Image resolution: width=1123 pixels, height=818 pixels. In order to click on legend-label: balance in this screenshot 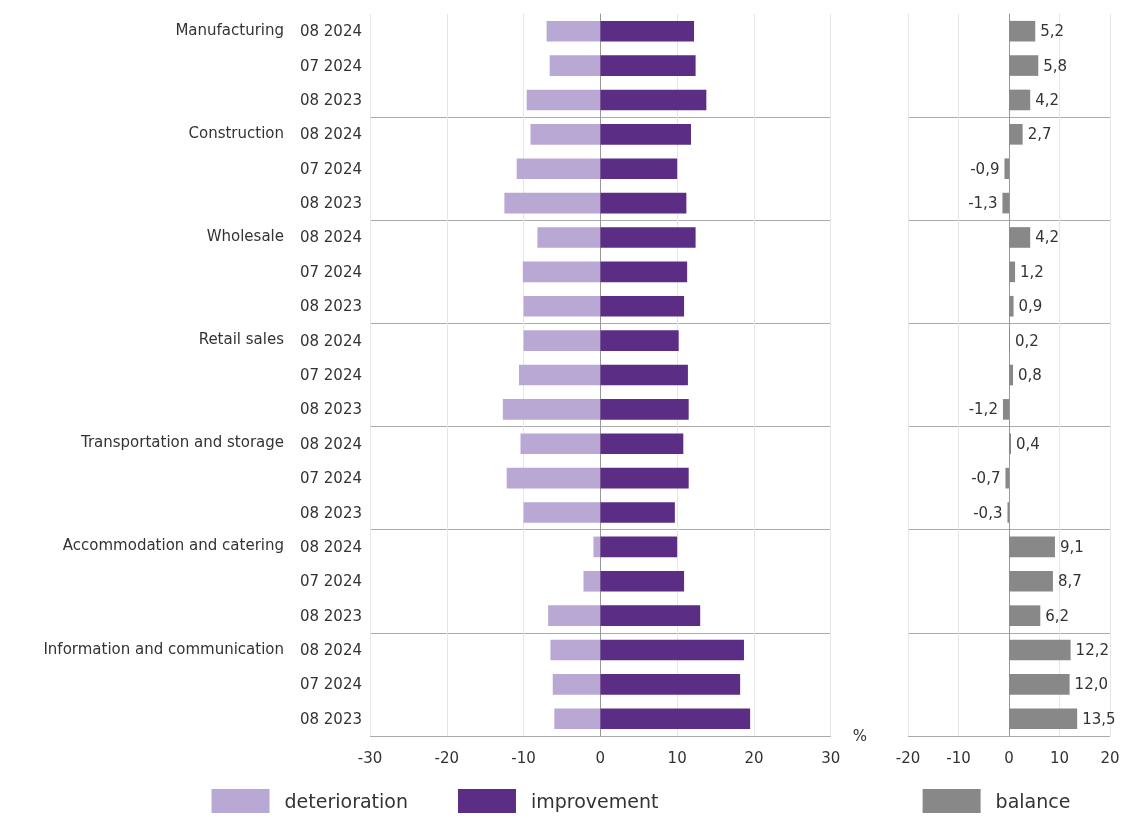, I will do `click(1033, 801)`.